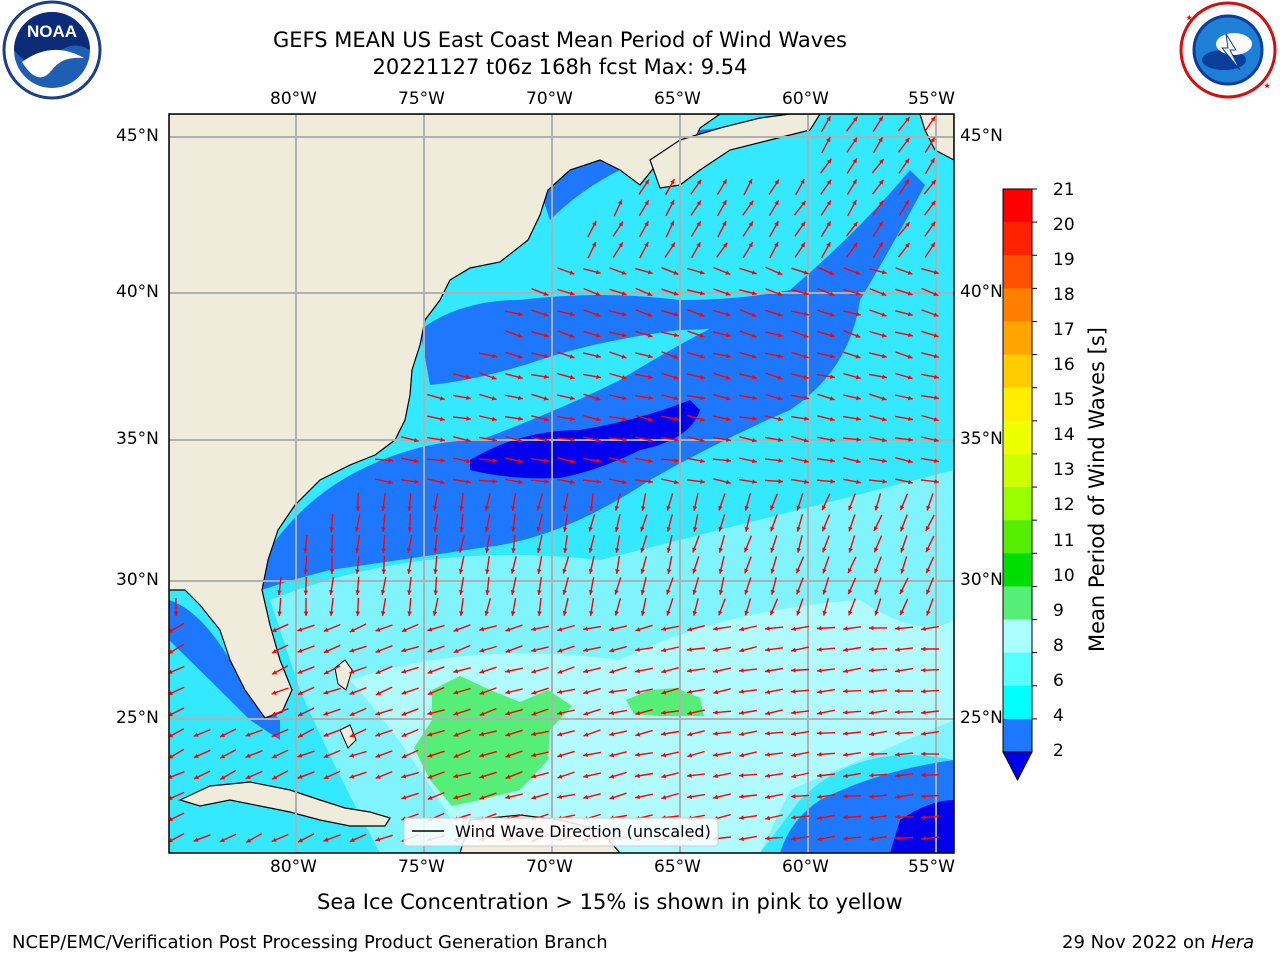 The image size is (1280, 960). Describe the element at coordinates (137, 439) in the screenshot. I see `lat-label-left: 35°N` at that location.